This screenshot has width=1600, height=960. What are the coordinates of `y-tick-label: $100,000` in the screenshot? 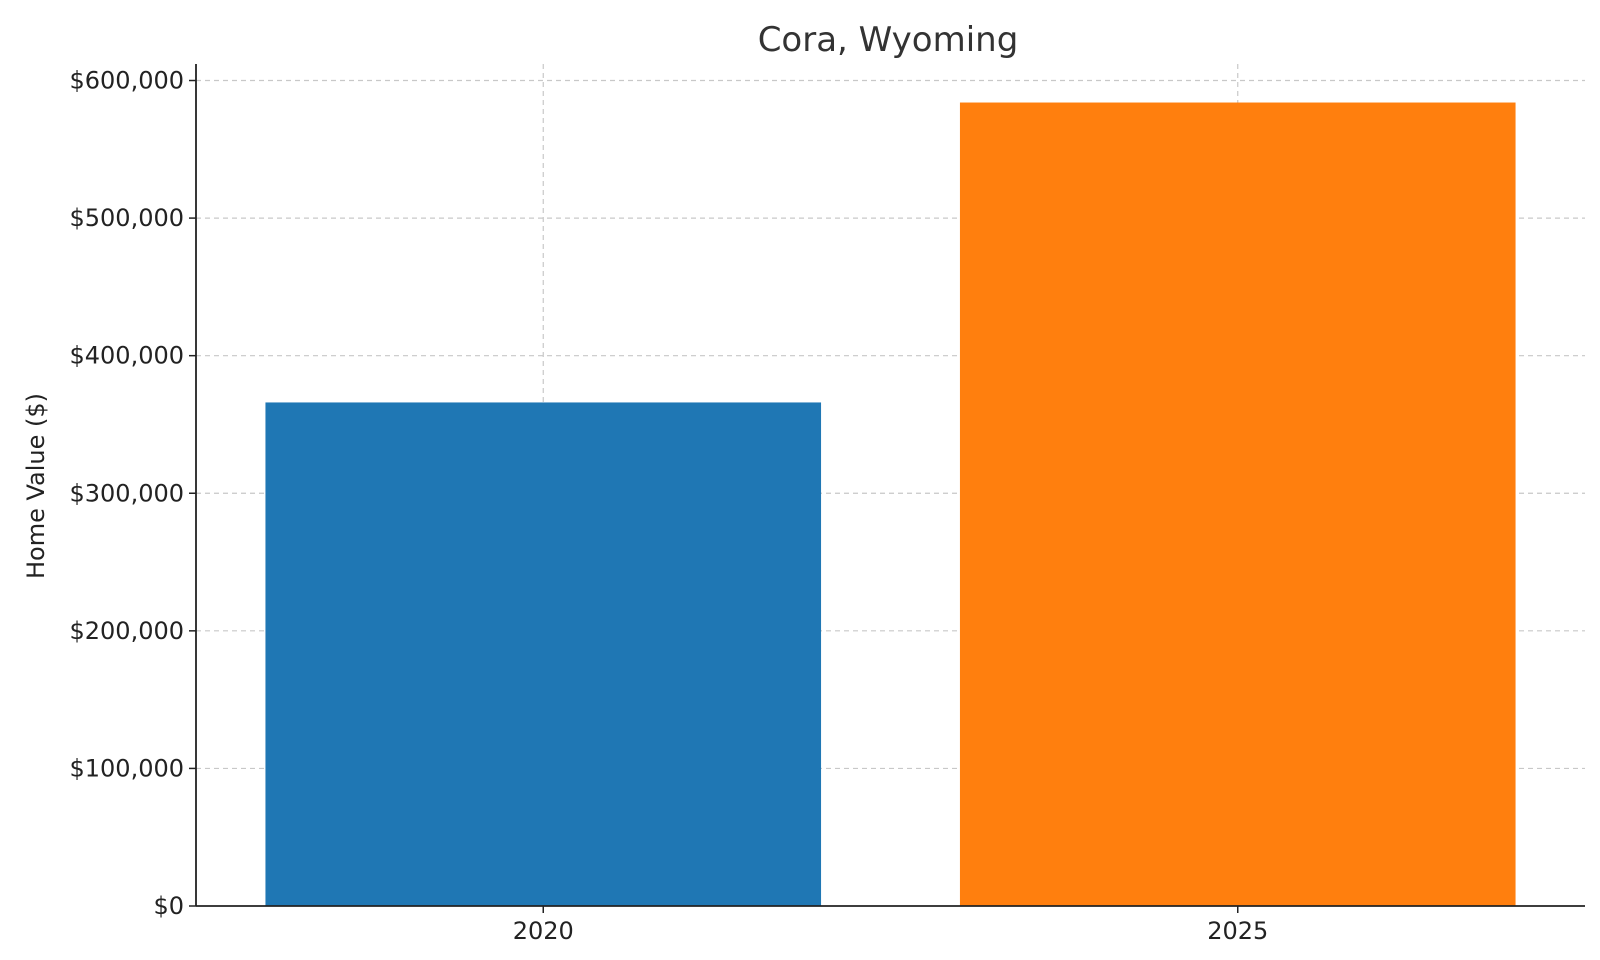 It's located at (126, 768).